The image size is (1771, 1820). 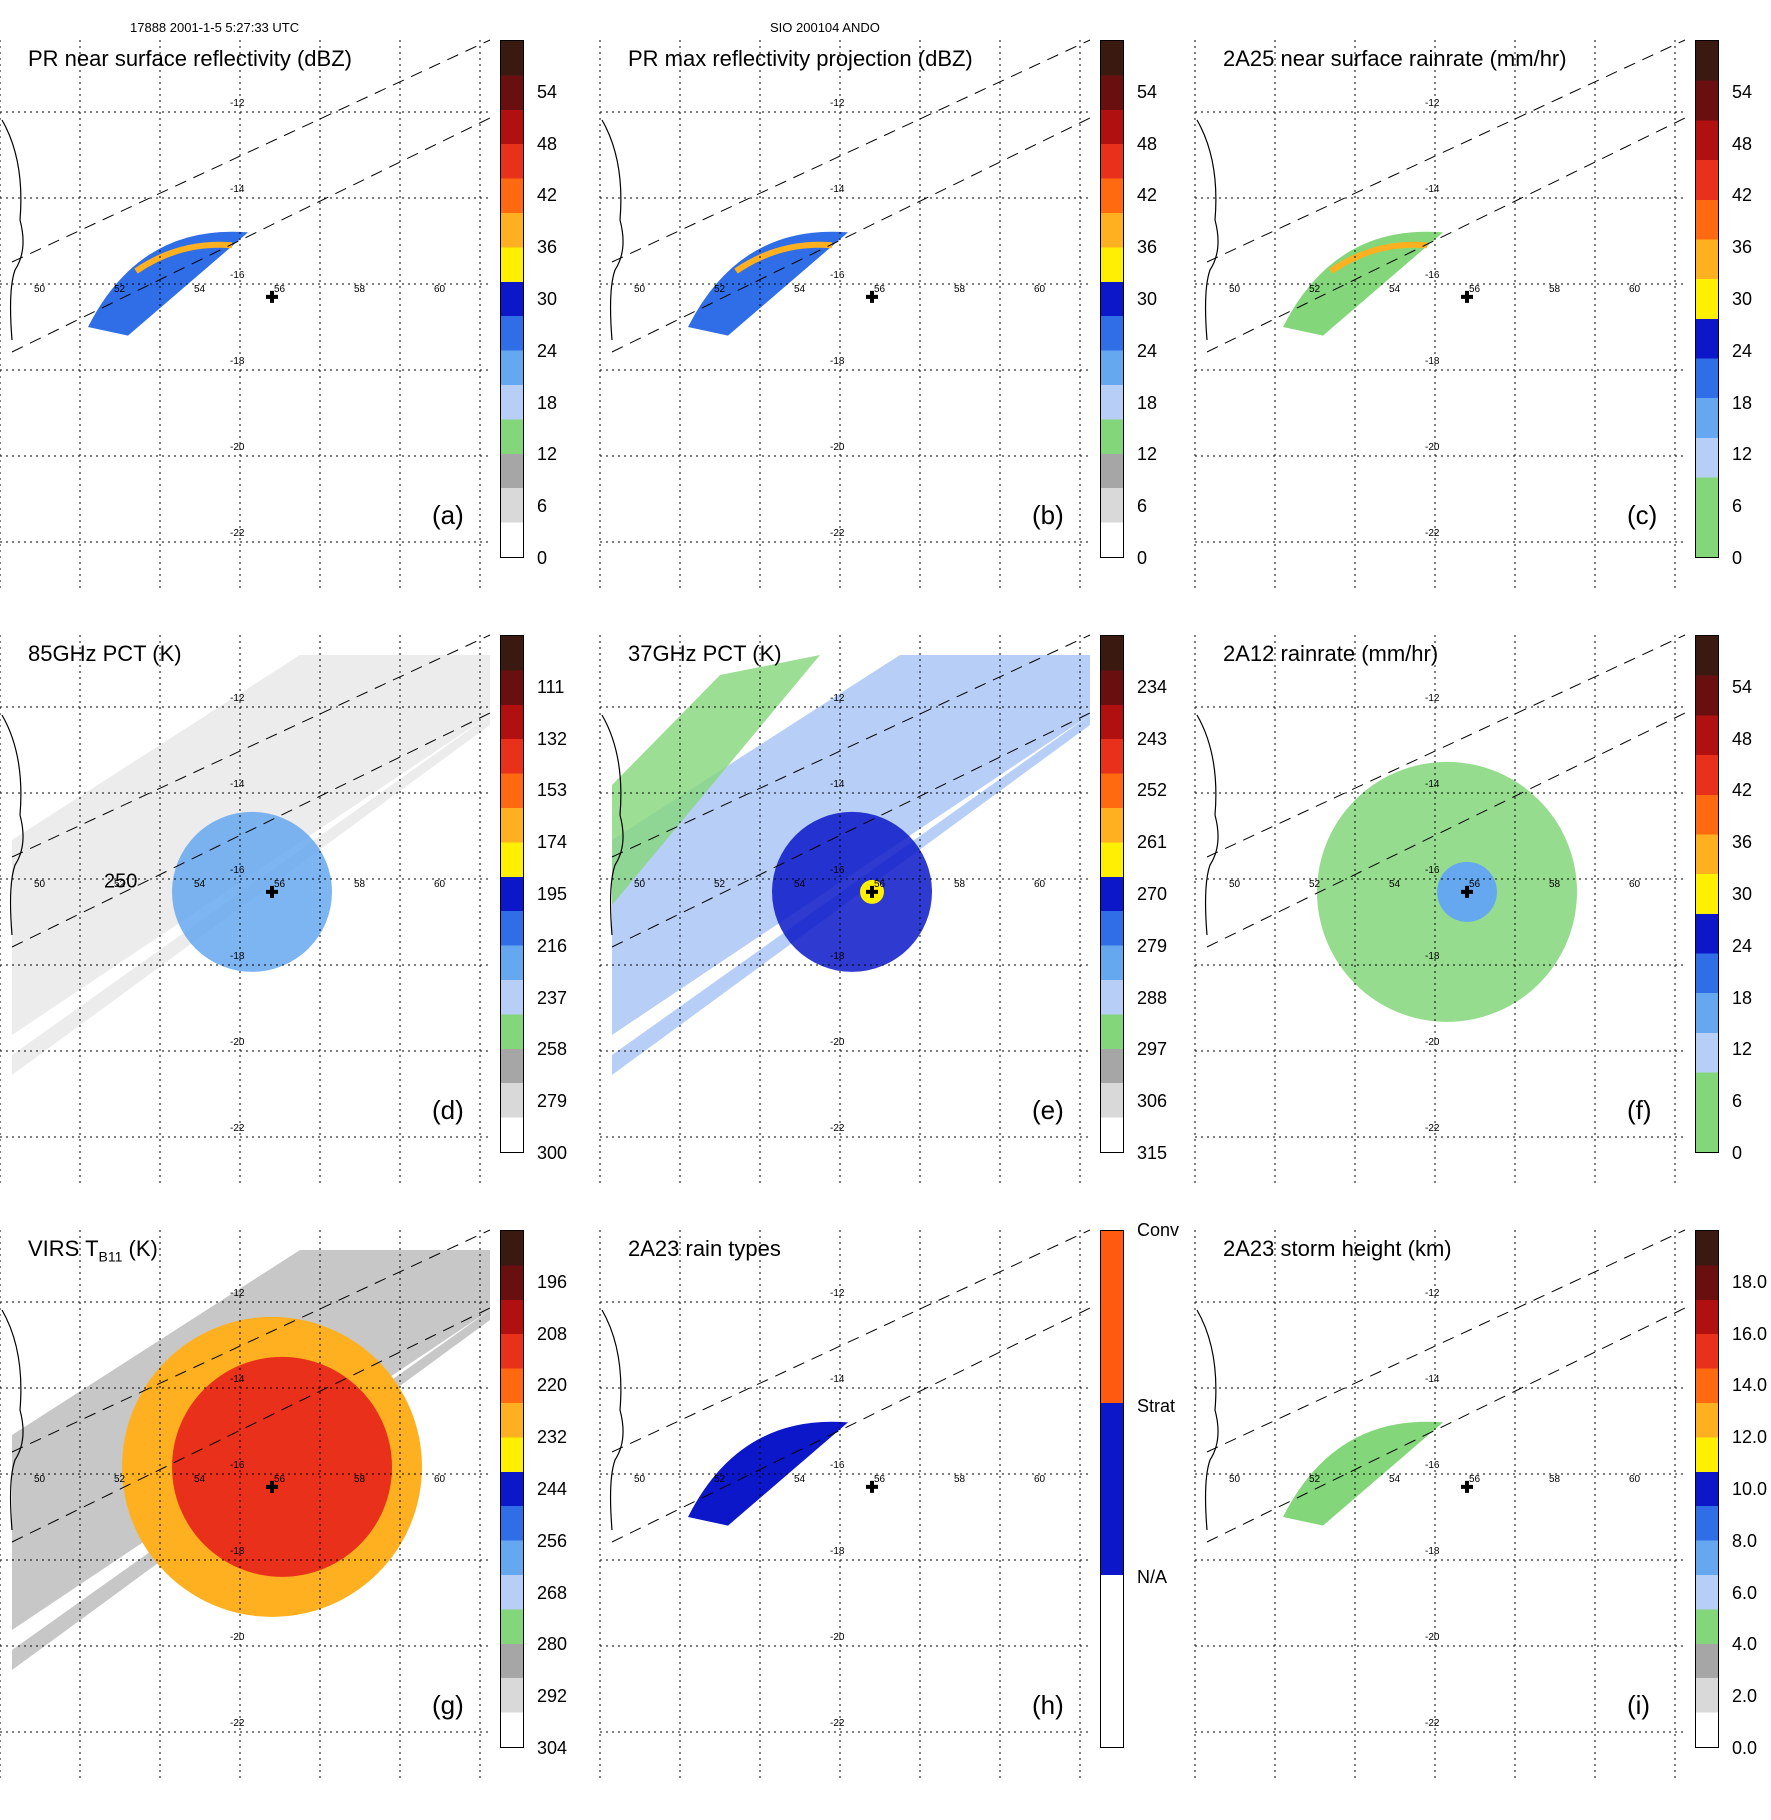 I want to click on panel-label: (b), so click(x=1048, y=515).